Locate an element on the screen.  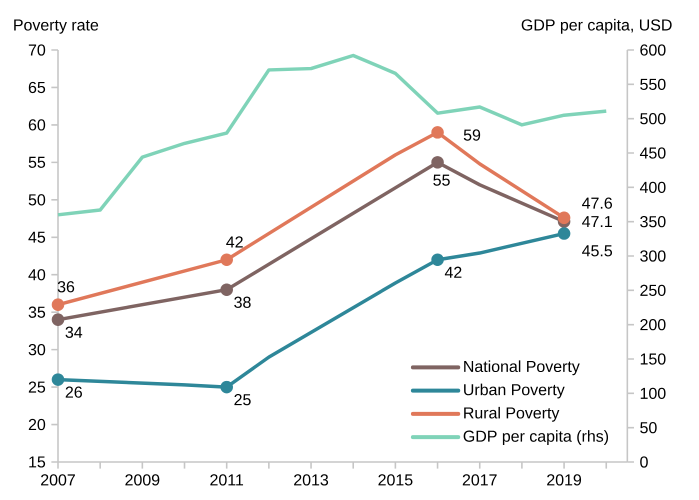
data-label: 59 is located at coordinates (472, 135).